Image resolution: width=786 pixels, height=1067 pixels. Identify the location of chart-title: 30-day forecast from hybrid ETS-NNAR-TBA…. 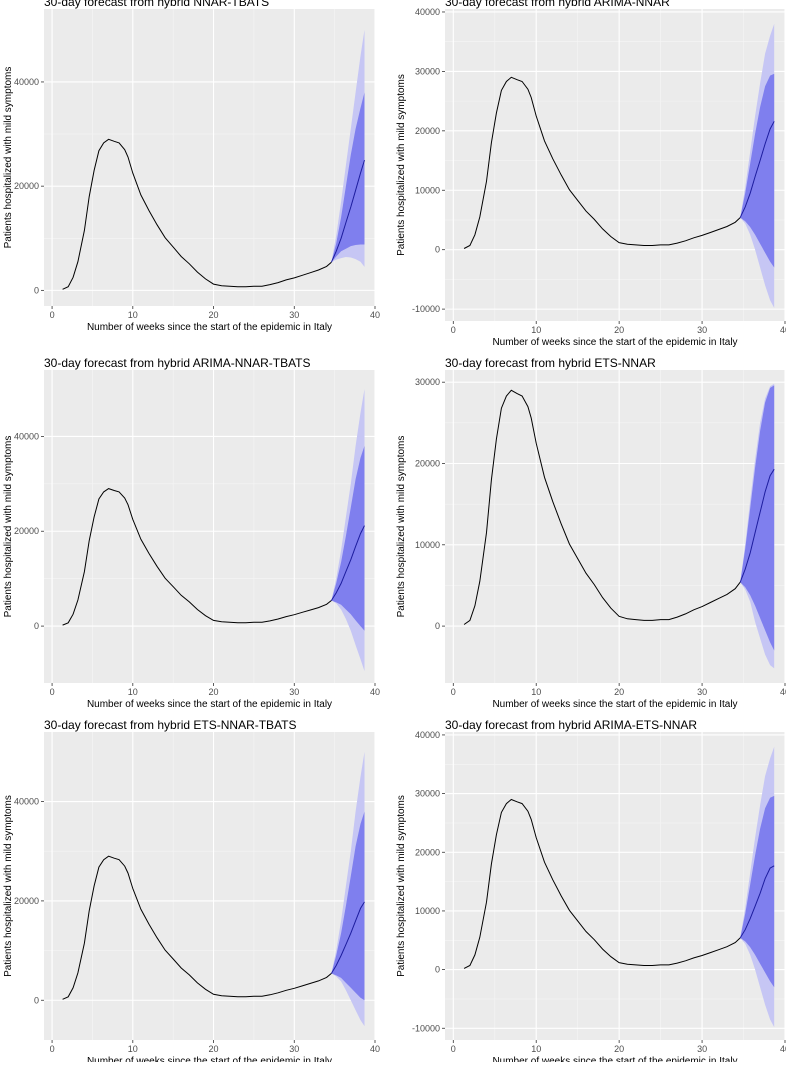
(170, 725).